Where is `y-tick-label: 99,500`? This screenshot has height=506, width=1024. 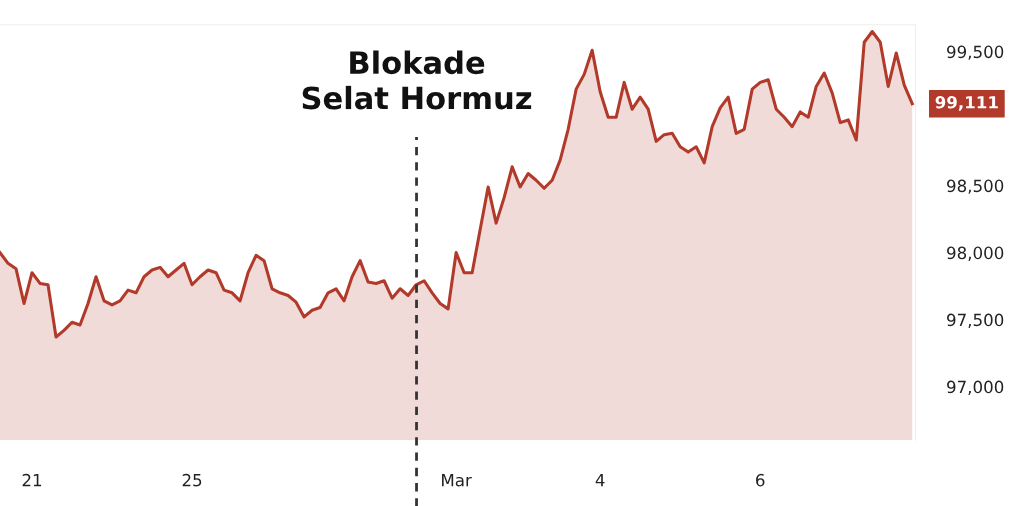
y-tick-label: 99,500 is located at coordinates (975, 52).